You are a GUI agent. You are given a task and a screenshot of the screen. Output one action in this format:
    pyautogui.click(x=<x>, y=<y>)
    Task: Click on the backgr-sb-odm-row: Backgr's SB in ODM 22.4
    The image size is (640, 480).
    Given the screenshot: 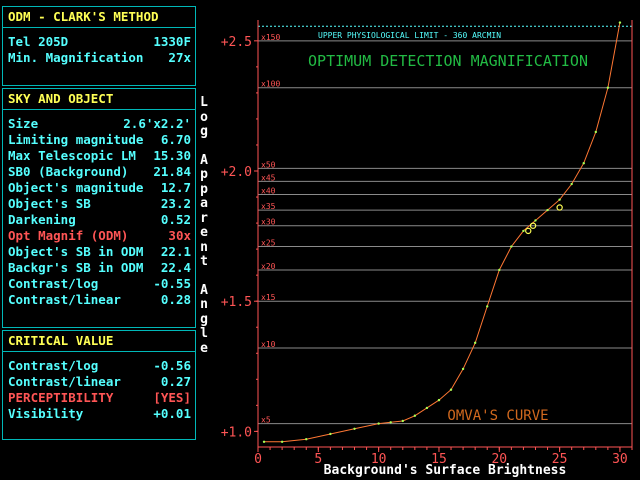 What is the action you would take?
    pyautogui.click(x=99, y=268)
    